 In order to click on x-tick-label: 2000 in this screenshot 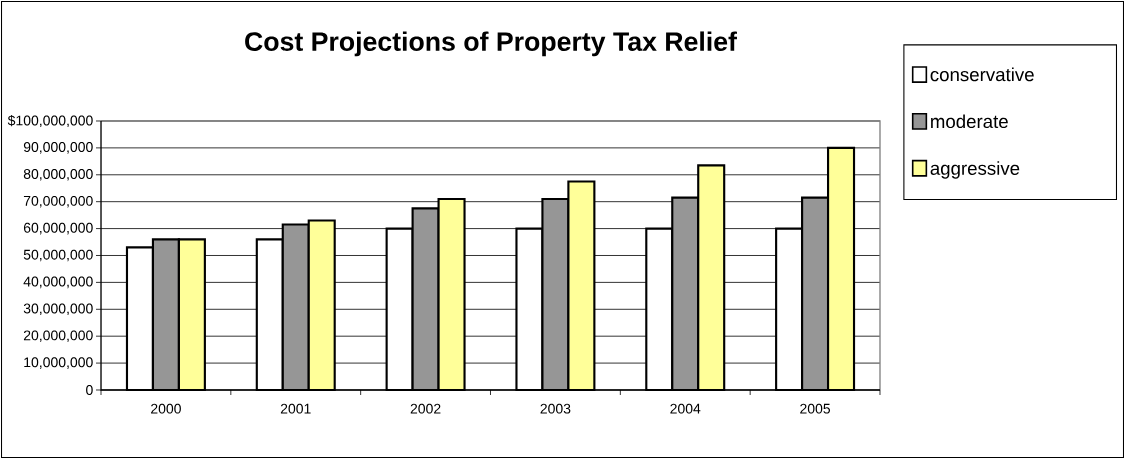, I will do `click(166, 408)`.